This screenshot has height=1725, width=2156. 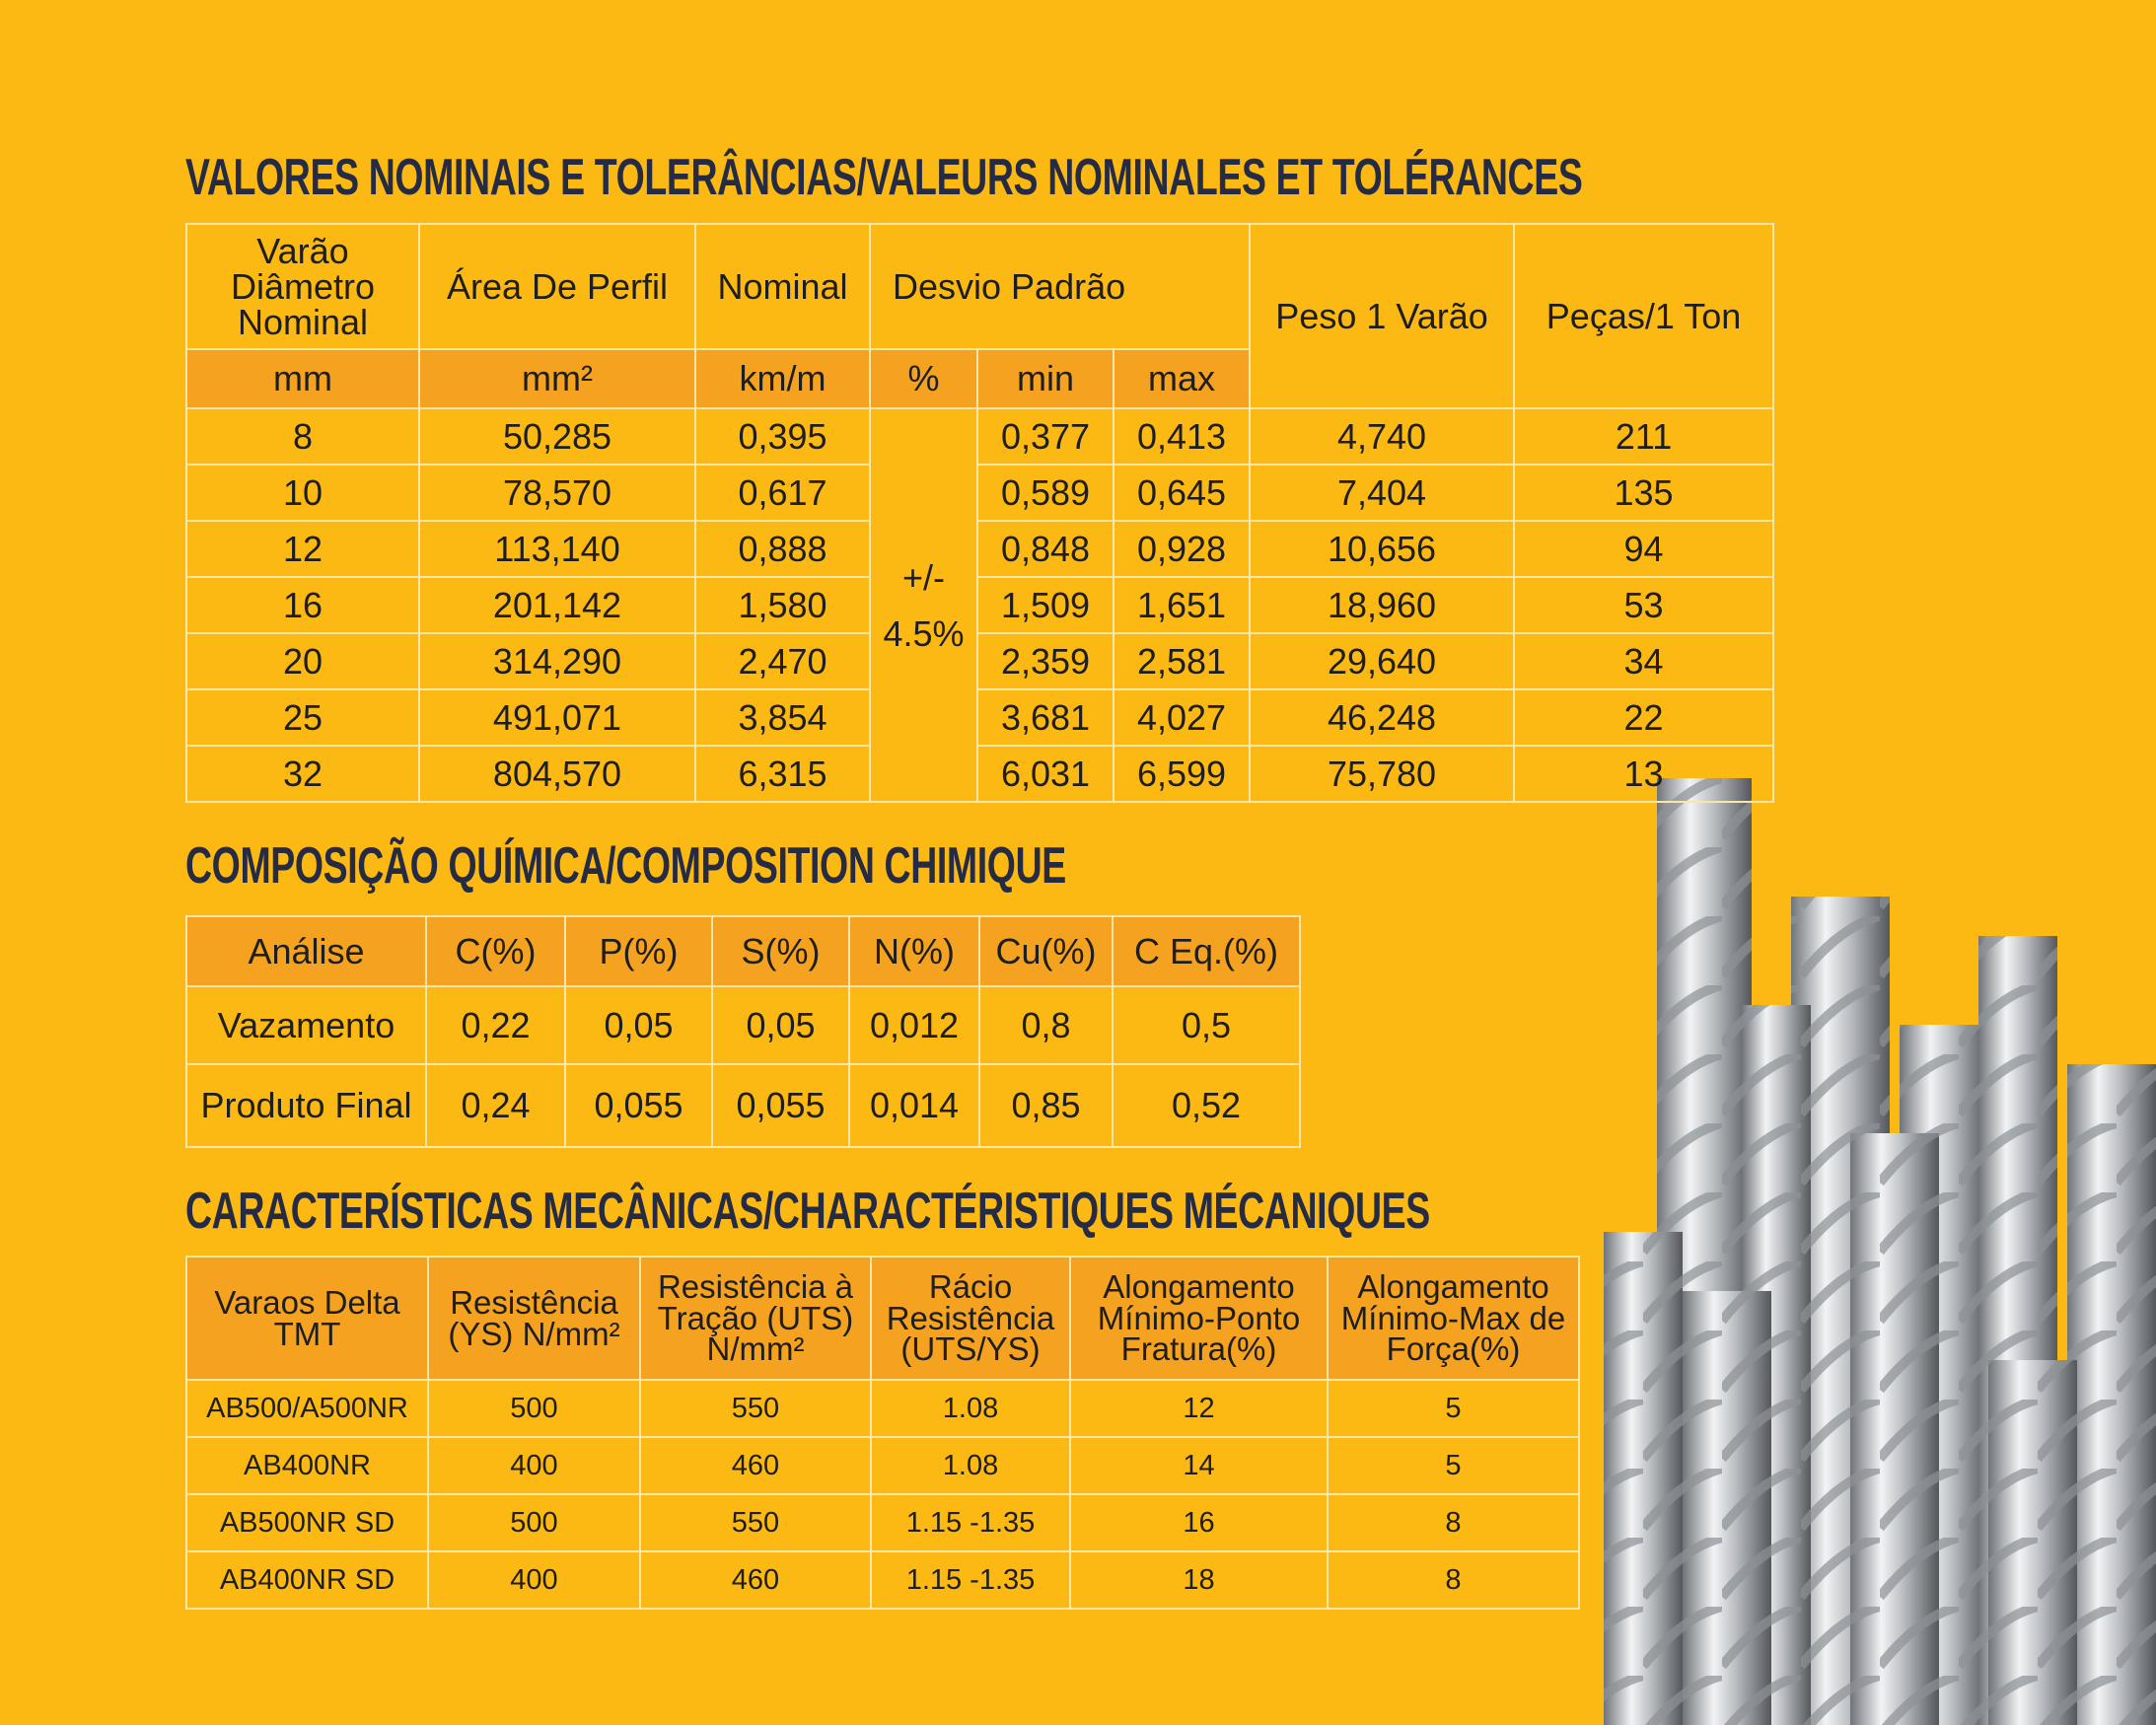 What do you see at coordinates (923, 378) in the screenshot?
I see `table-cell: %` at bounding box center [923, 378].